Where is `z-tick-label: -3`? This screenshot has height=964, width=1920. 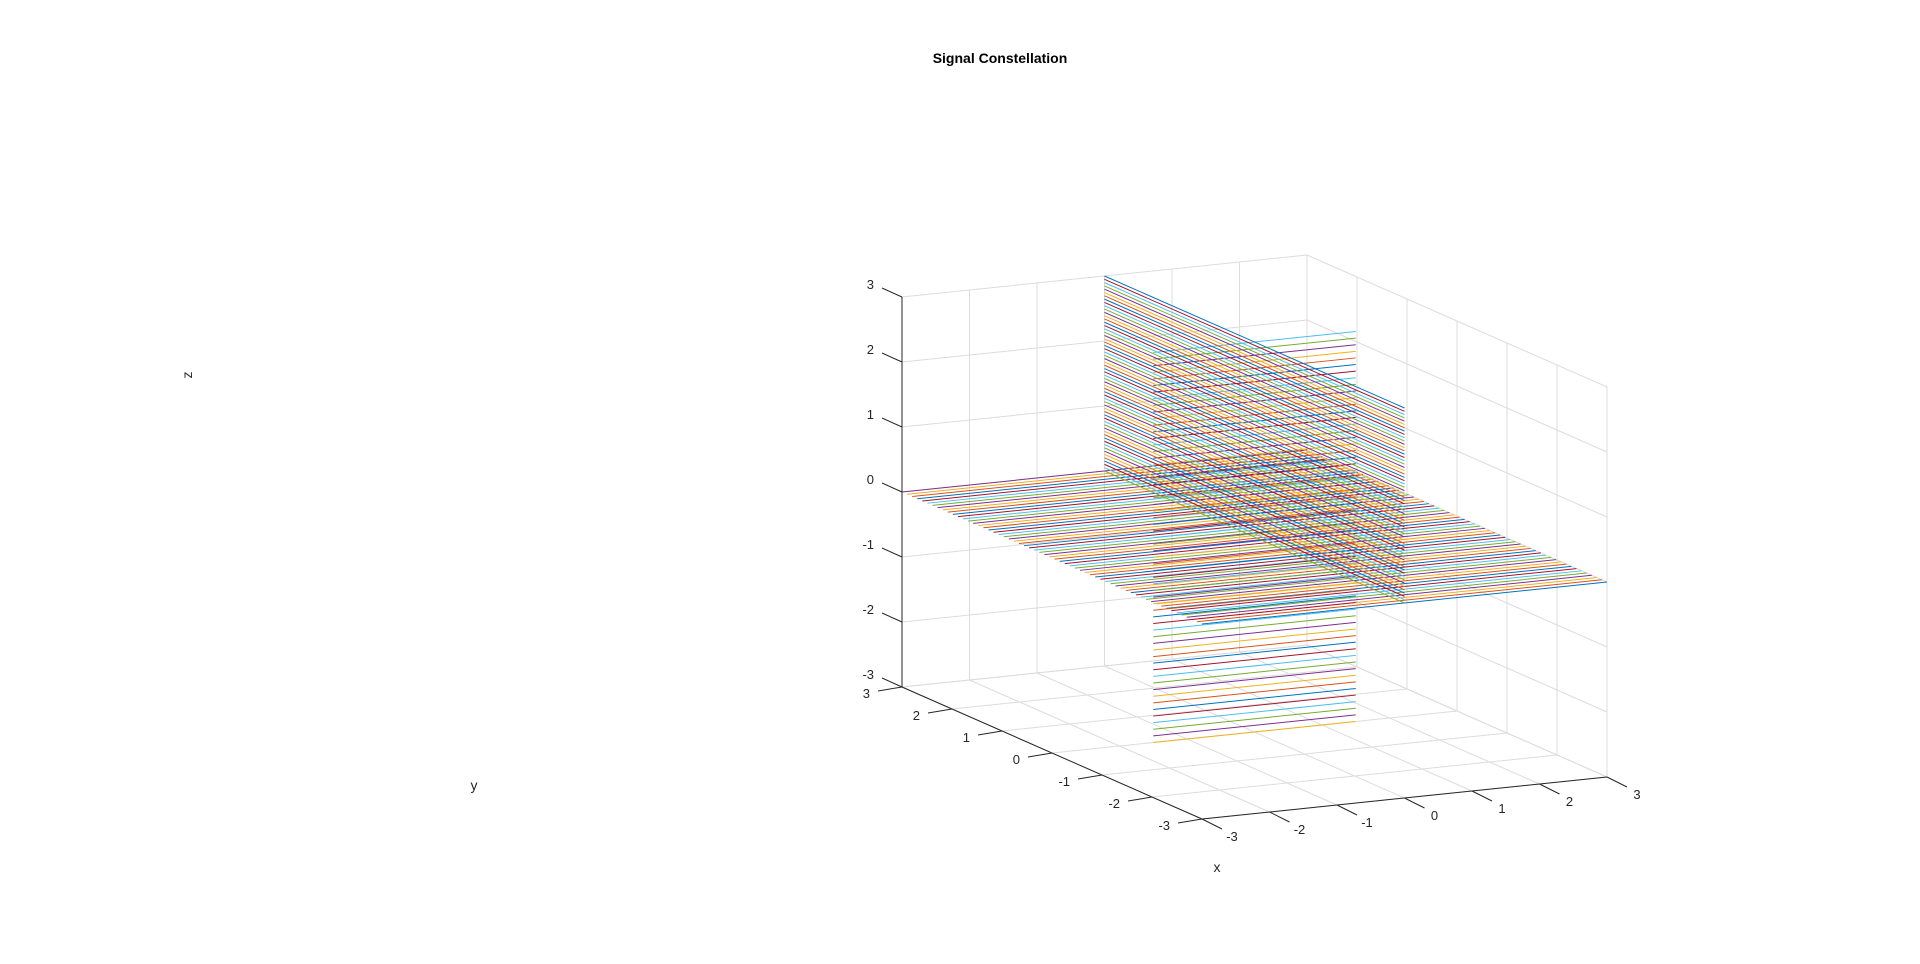
z-tick-label: -3 is located at coordinates (868, 674).